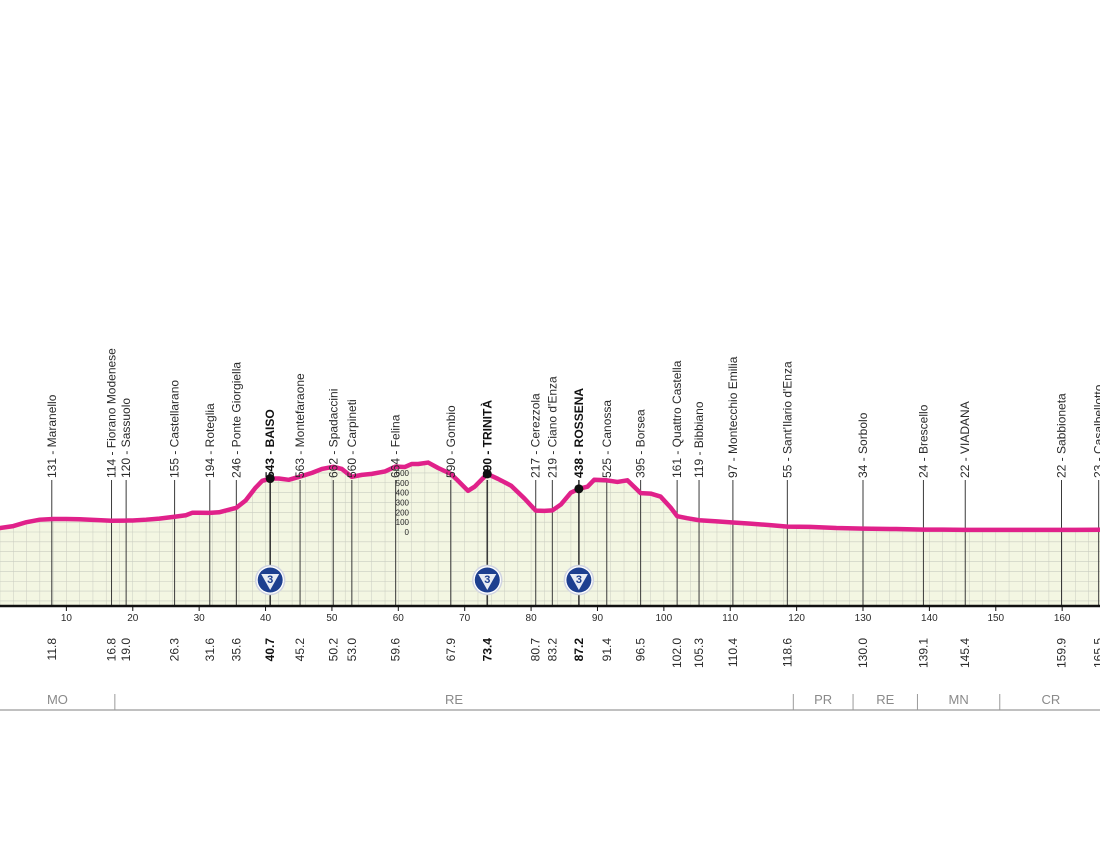 The image size is (1100, 852). What do you see at coordinates (210, 650) in the screenshot?
I see `km-label: 31.6` at bounding box center [210, 650].